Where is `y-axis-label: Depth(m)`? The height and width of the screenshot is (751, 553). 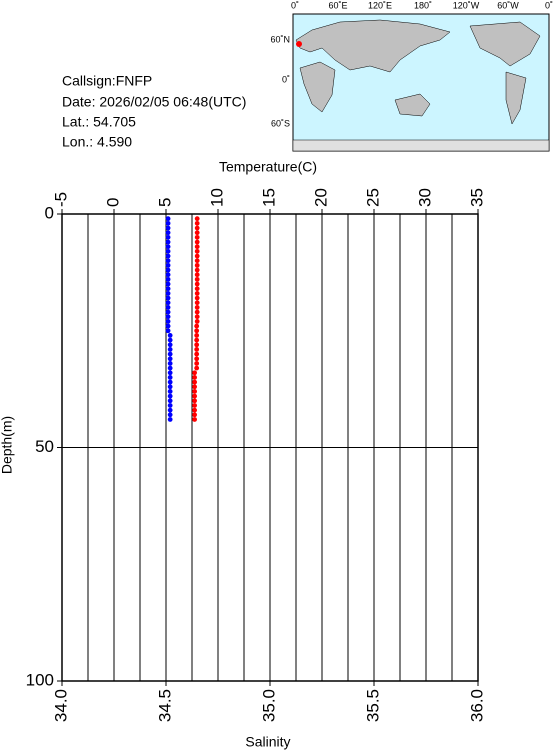 y-axis-label: Depth(m) is located at coordinates (7, 445).